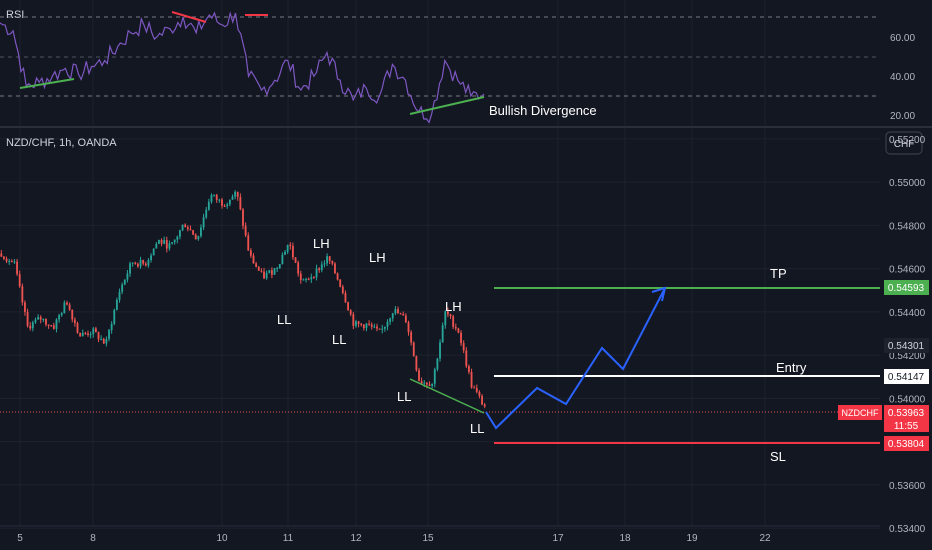 This screenshot has width=932, height=550. What do you see at coordinates (907, 399) in the screenshot?
I see `price-tick-label: 0.54000` at bounding box center [907, 399].